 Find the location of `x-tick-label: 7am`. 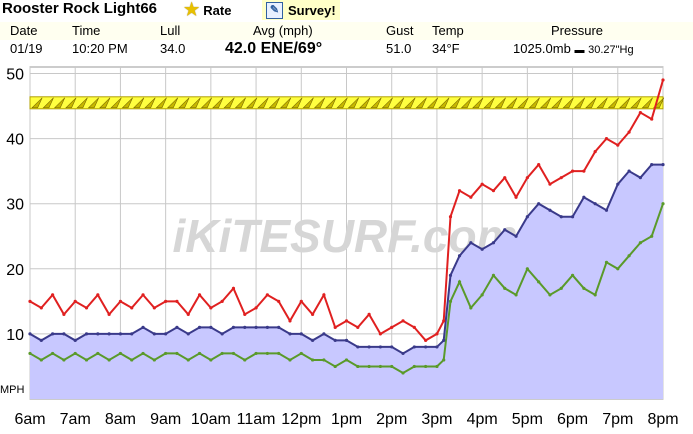

x-tick-label: 7am is located at coordinates (75, 419).